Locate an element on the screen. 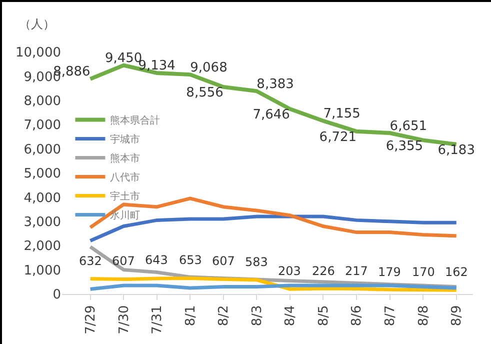 This screenshot has height=344, width=491. x-tick-label: 7/31 is located at coordinates (158, 319).